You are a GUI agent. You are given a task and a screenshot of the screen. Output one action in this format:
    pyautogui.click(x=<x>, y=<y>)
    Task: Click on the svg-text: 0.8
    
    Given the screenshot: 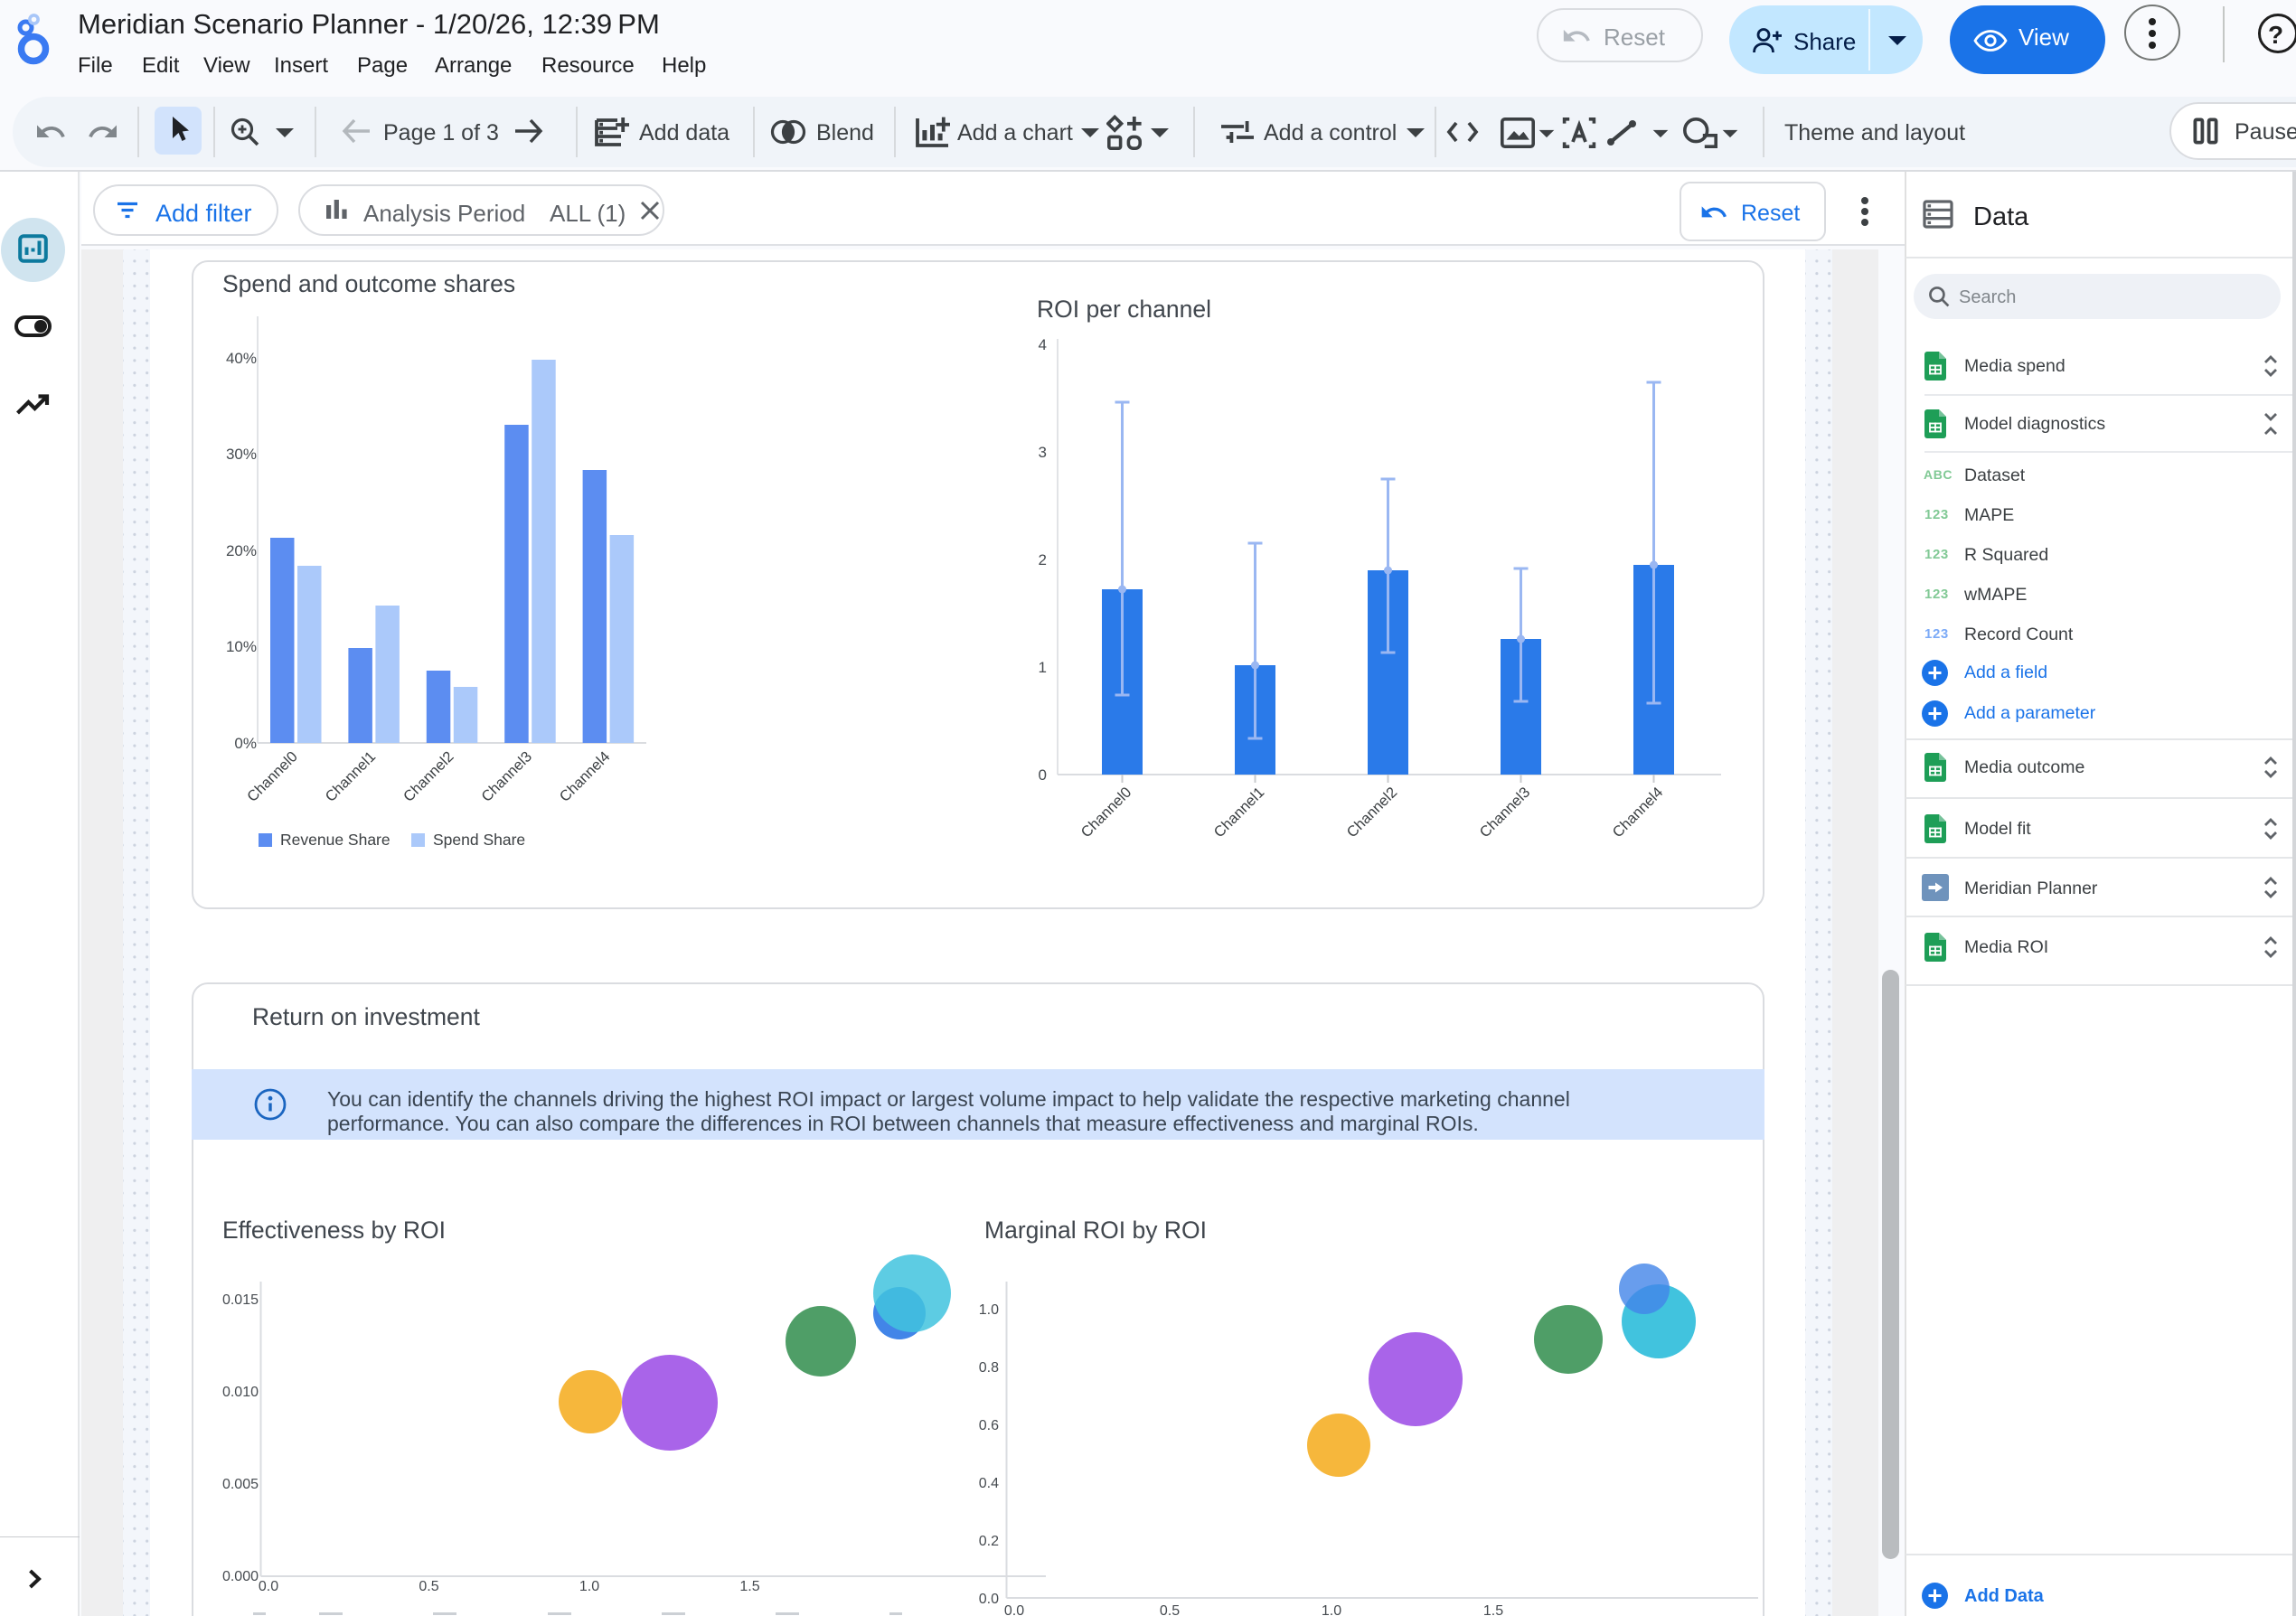 What is the action you would take?
    pyautogui.click(x=989, y=1368)
    